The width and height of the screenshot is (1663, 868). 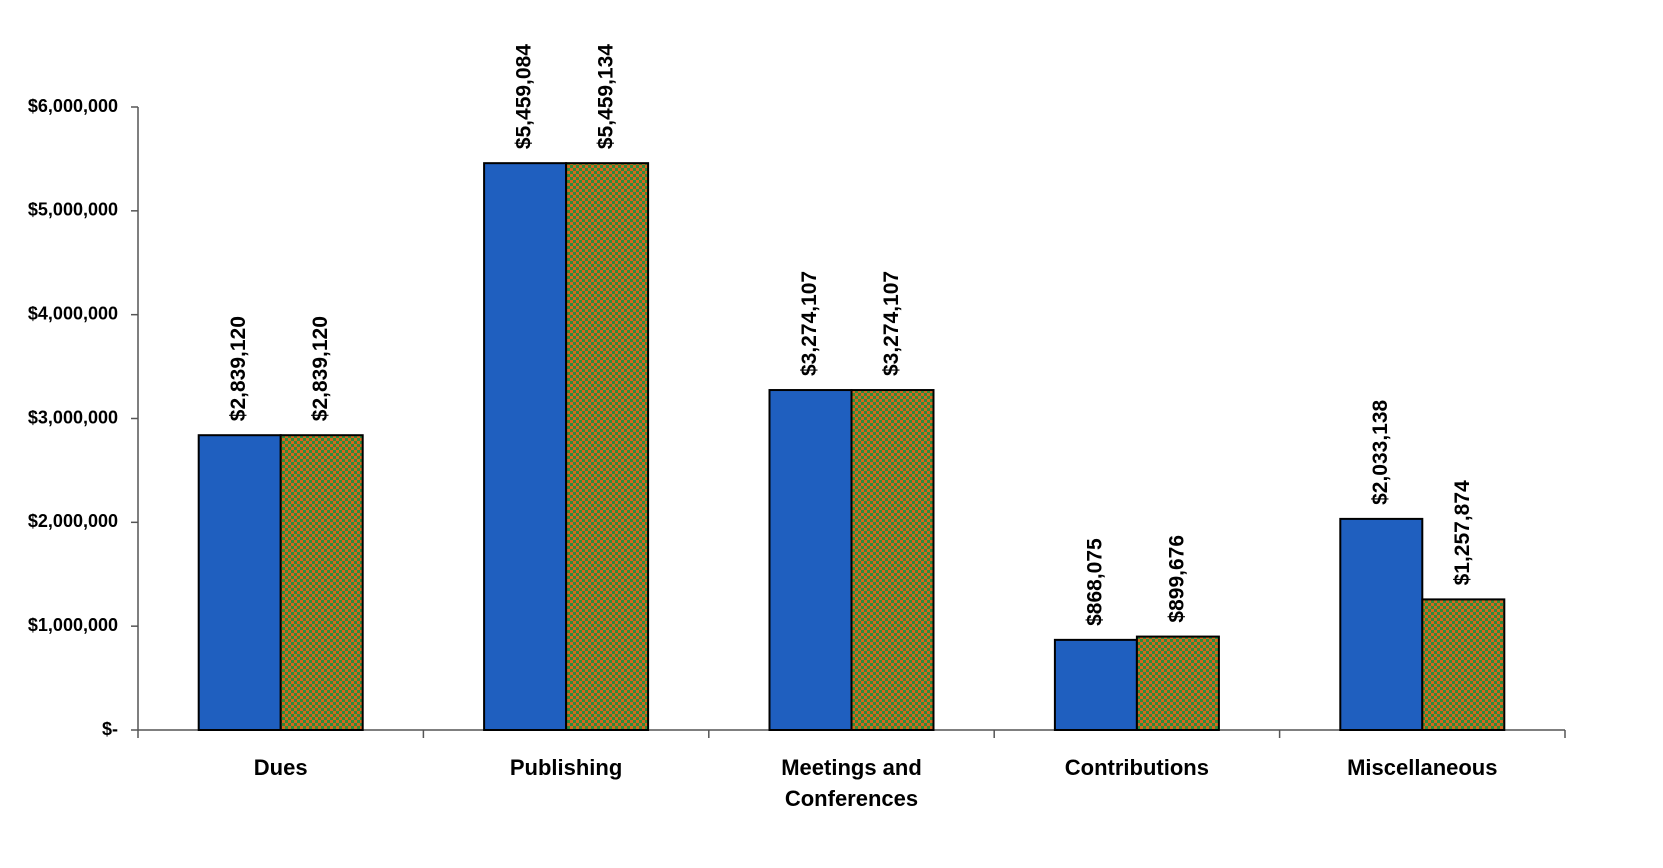 What do you see at coordinates (73, 313) in the screenshot?
I see `y-tick-label: $4,000,000` at bounding box center [73, 313].